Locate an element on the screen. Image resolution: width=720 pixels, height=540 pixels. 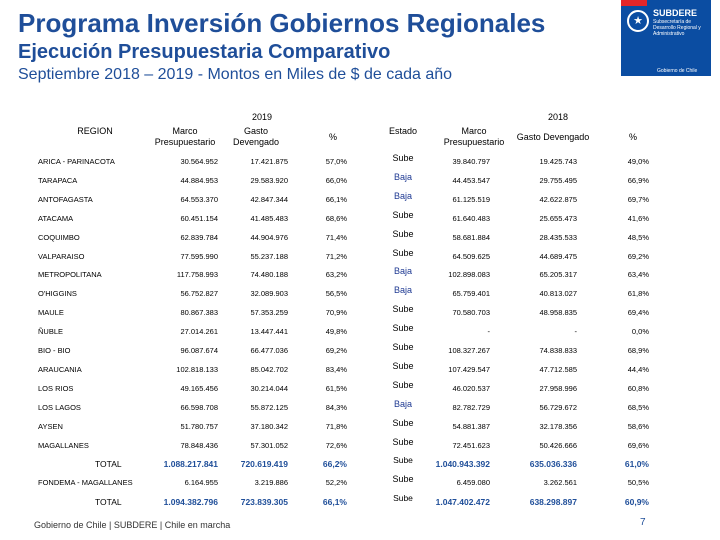
pct-2019-cell: 71,8% is located at coordinates (336, 426).